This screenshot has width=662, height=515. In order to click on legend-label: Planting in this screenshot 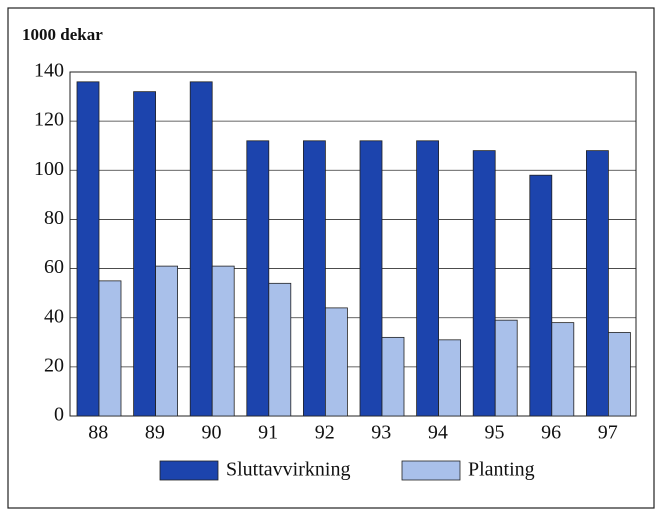, I will do `click(501, 470)`.